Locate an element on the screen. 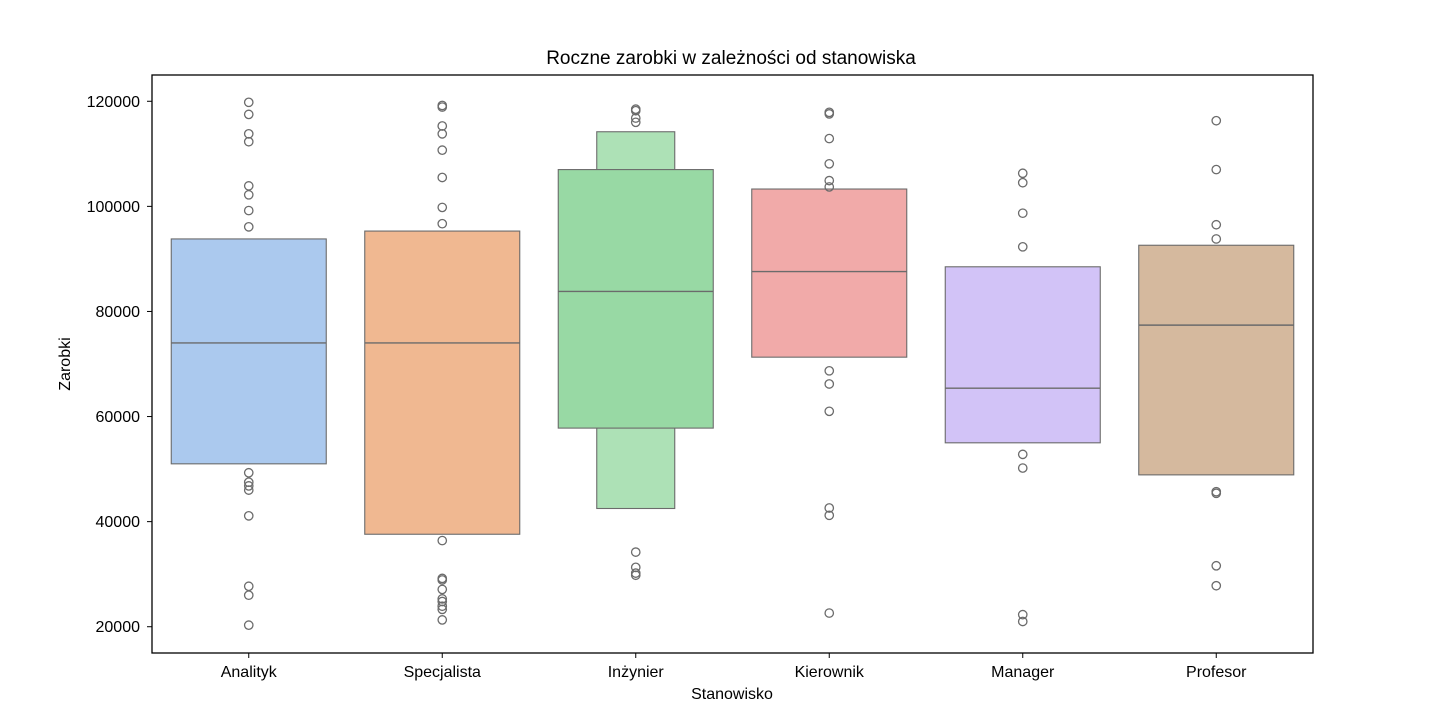  series-specjalista is located at coordinates (442, 362).